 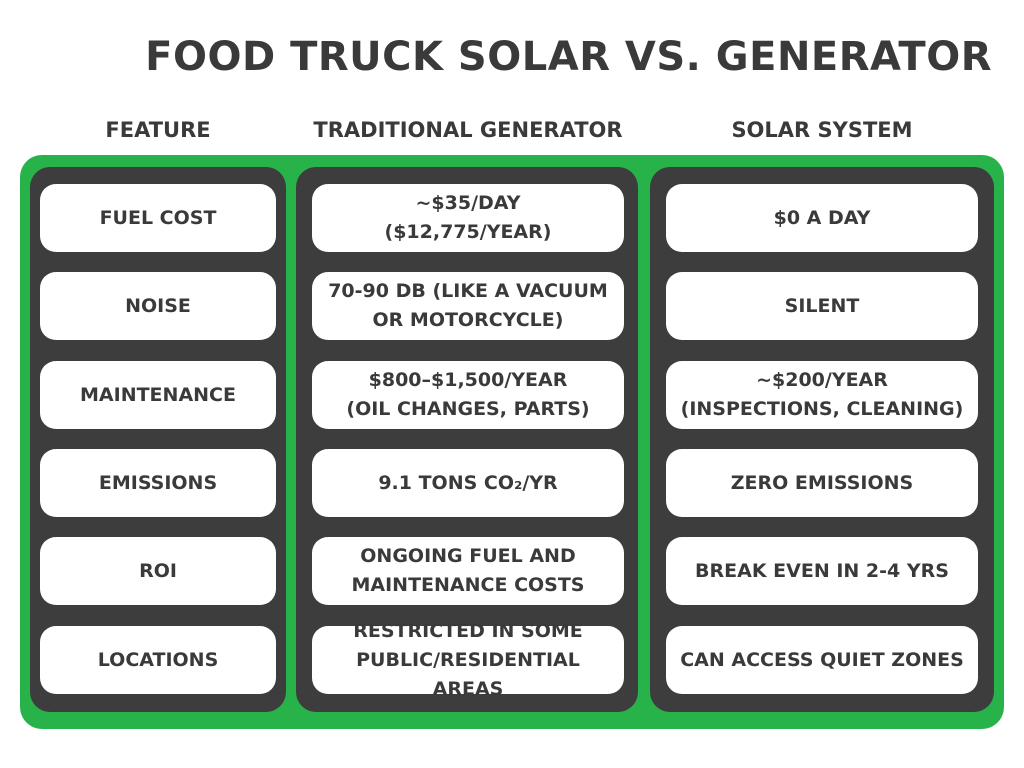 I want to click on feature-cell-text: ROI, so click(x=158, y=570).